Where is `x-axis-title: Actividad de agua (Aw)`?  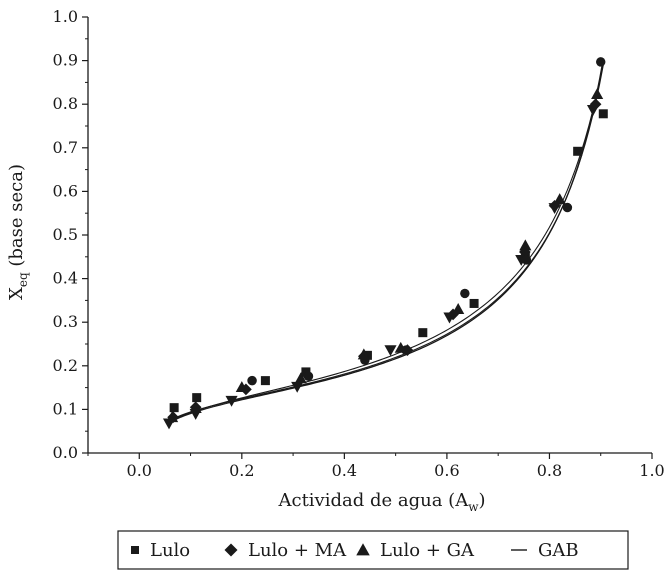 x-axis-title: Actividad de agua (Aw) is located at coordinates (381, 502).